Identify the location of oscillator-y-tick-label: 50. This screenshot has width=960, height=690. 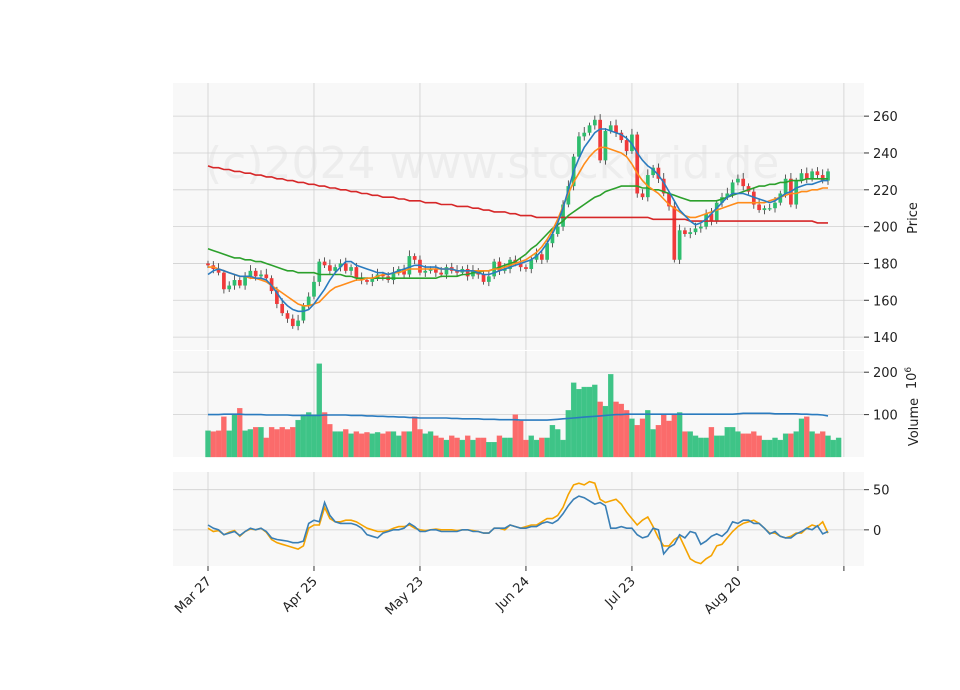
(881, 491).